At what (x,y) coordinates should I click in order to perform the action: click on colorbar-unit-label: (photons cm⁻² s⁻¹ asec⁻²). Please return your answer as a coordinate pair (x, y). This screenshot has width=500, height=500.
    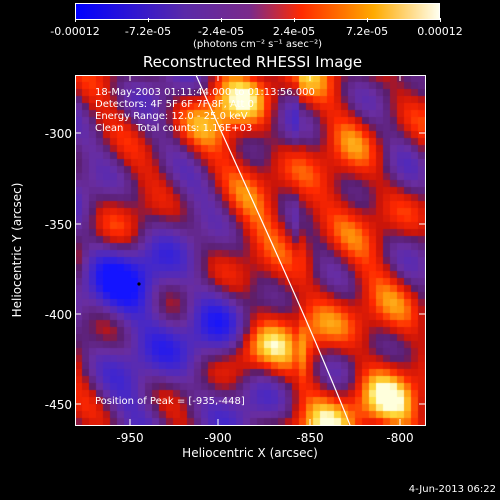
    Looking at the image, I should click on (257, 44).